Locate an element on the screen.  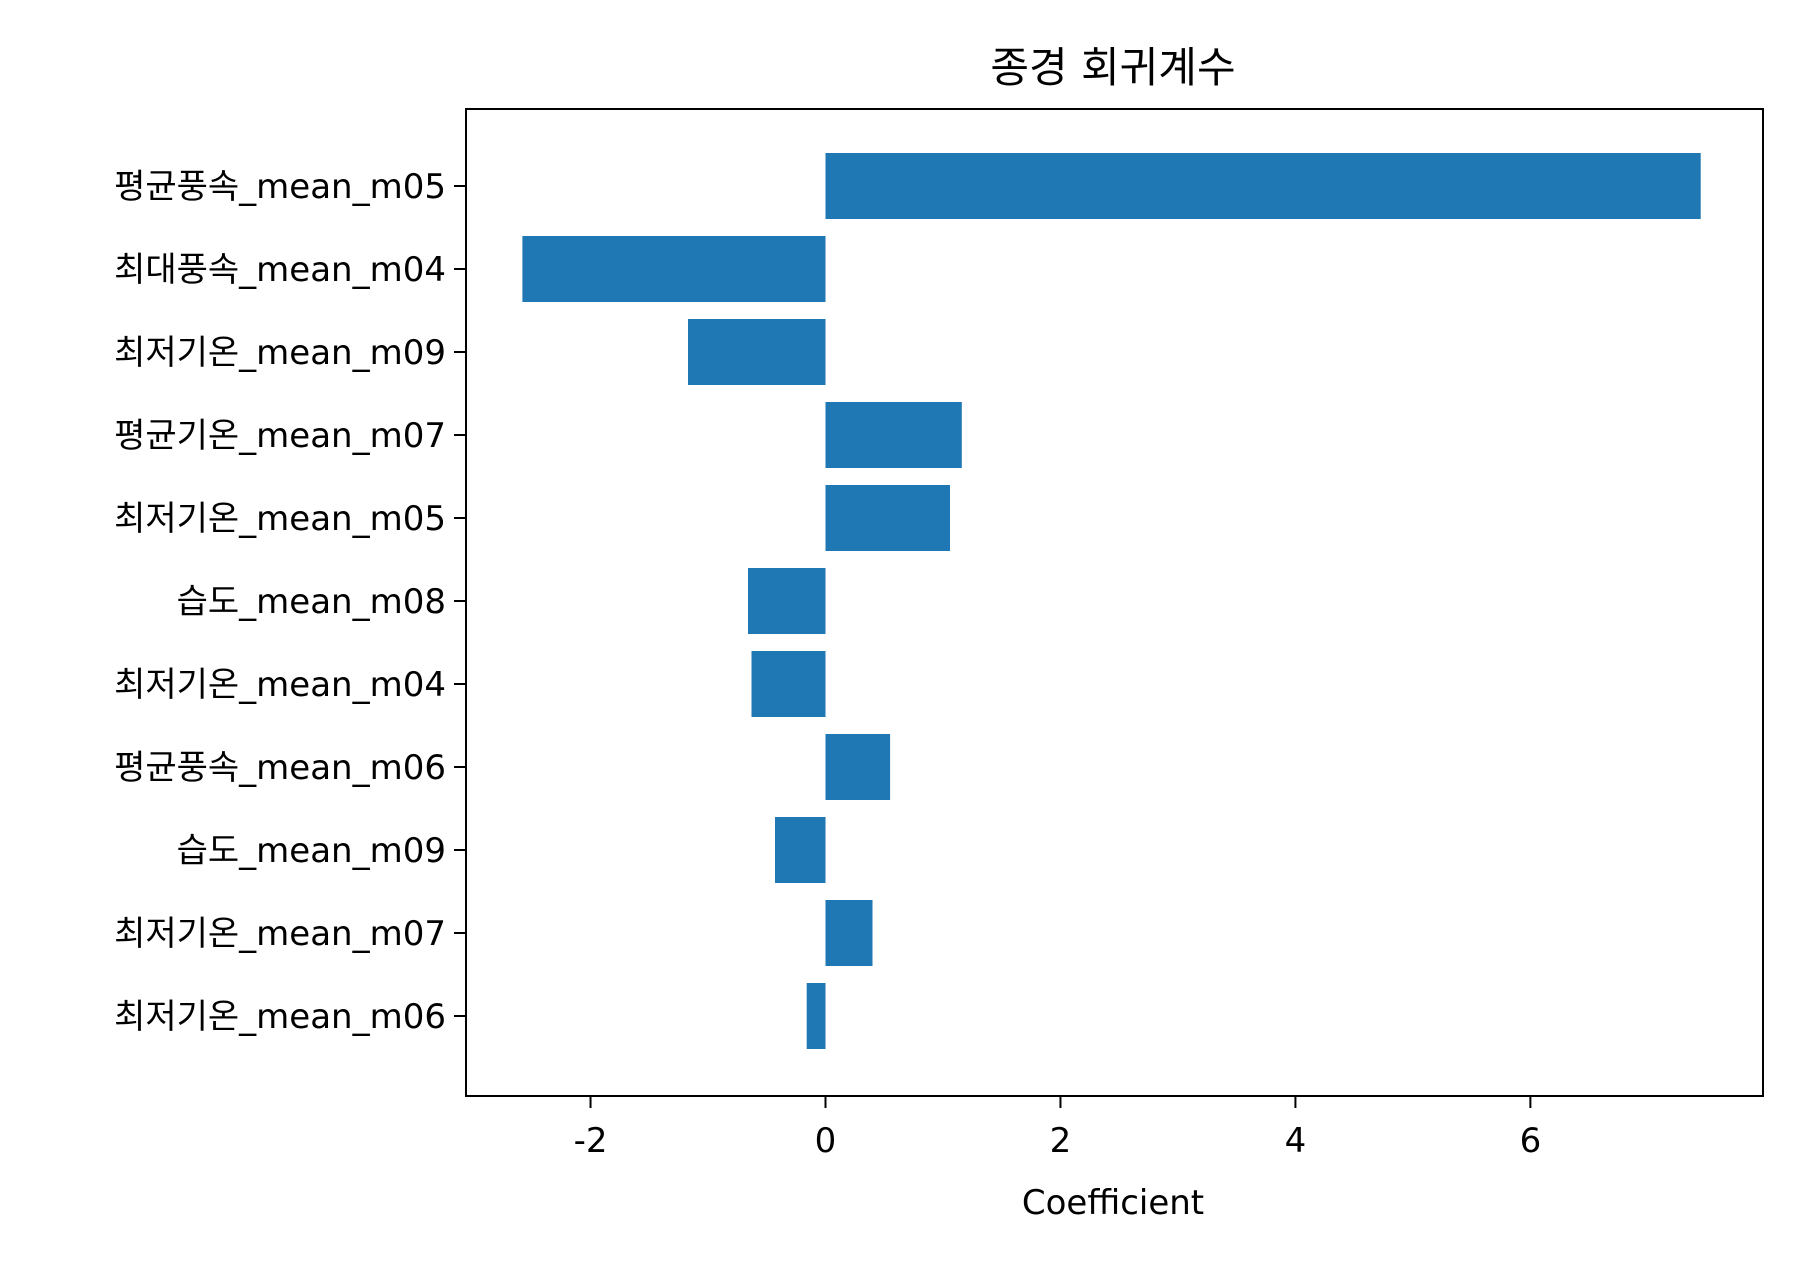
y-tick-label: 최저기온_mean_m04 is located at coordinates (280, 685).